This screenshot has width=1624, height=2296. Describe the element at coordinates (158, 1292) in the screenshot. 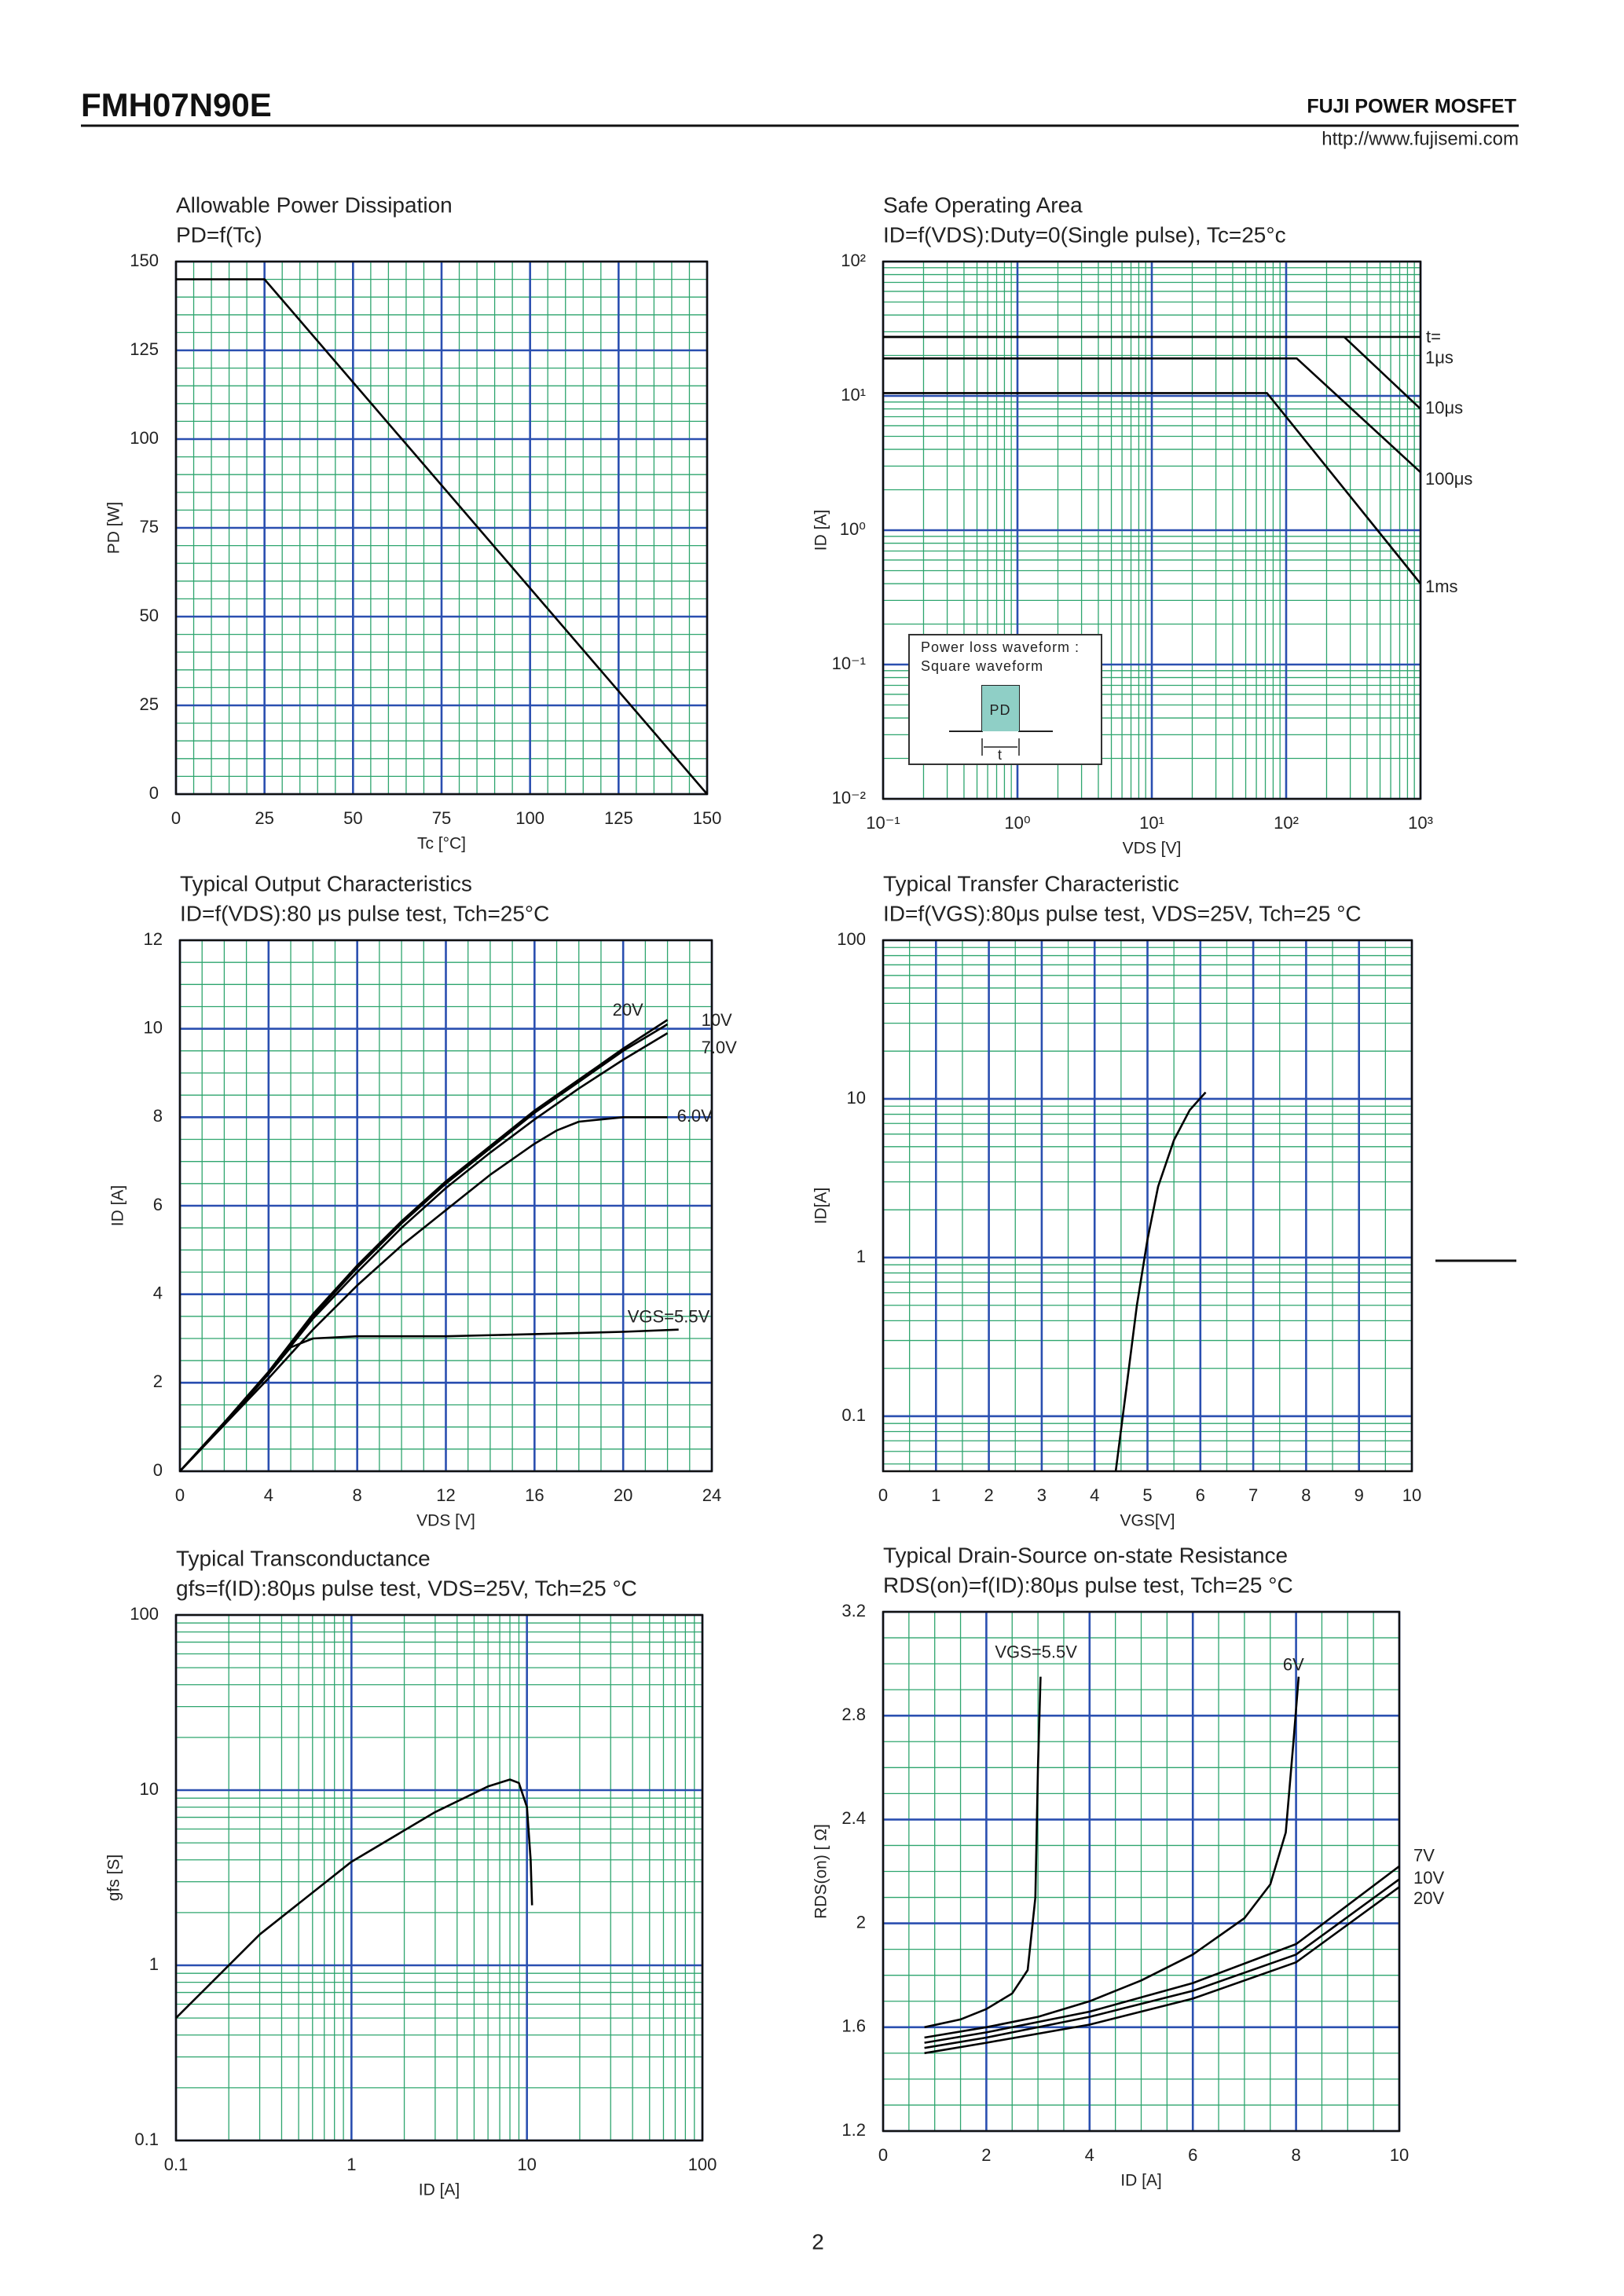

I see `y-tick-label: 4` at that location.